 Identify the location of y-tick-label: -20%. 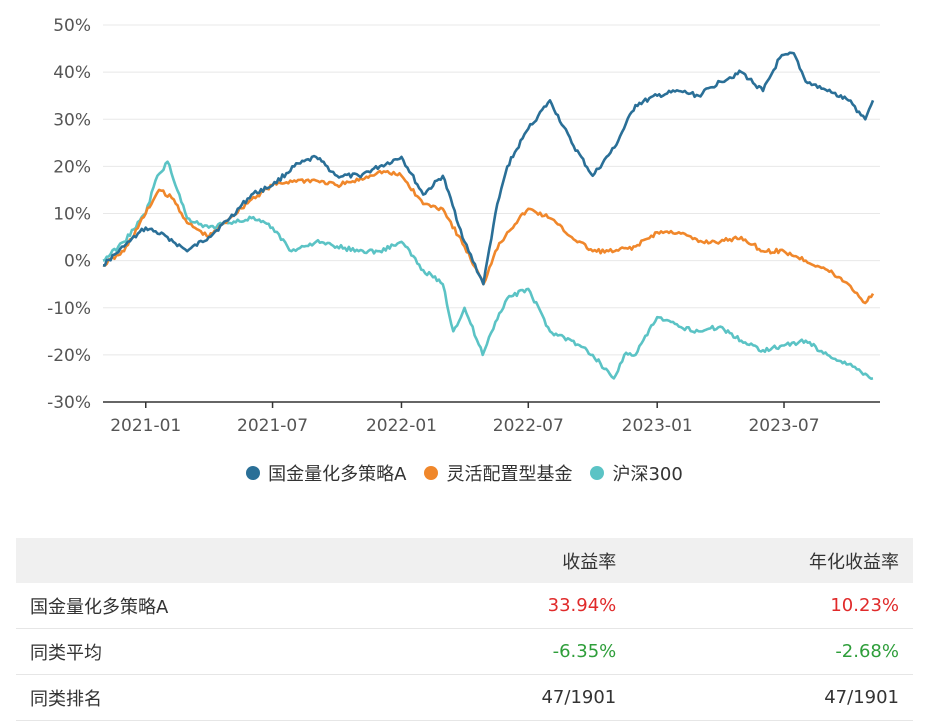
(69, 356).